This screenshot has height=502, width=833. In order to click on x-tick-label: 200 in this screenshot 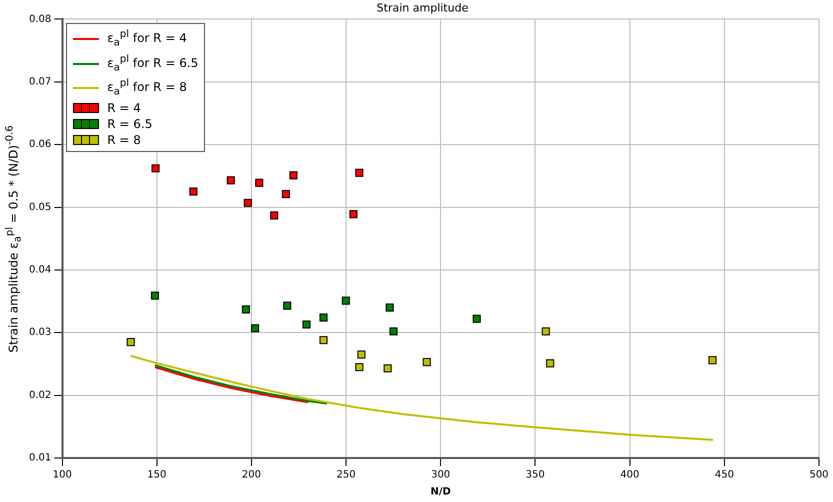, I will do `click(251, 475)`.